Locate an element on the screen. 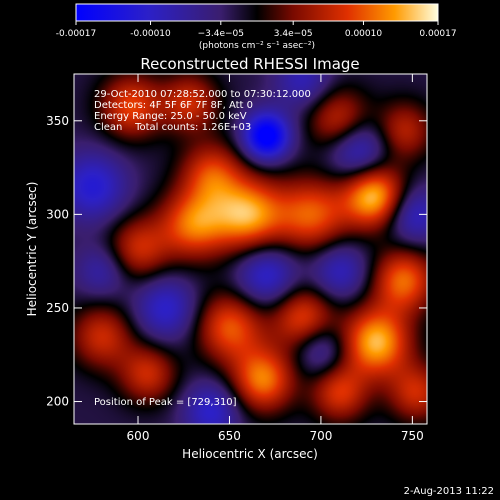 The height and width of the screenshot is (500, 500). y-tick-label: 250 is located at coordinates (57, 308).